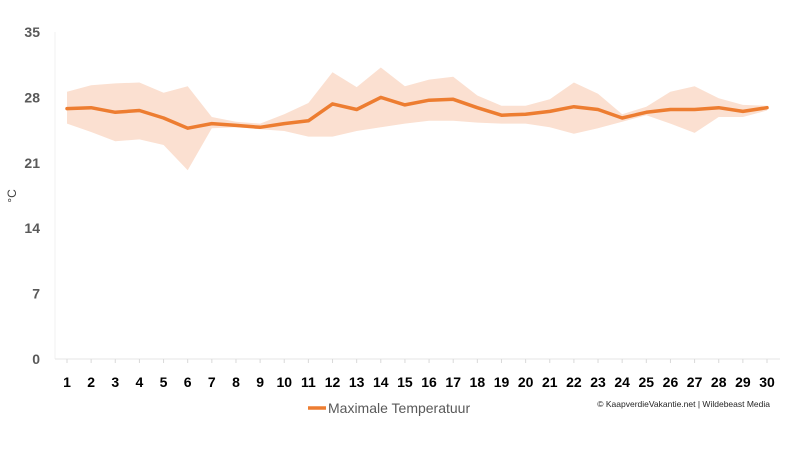 Image resolution: width=800 pixels, height=450 pixels. What do you see at coordinates (32, 97) in the screenshot?
I see `y-tick-label: 28` at bounding box center [32, 97].